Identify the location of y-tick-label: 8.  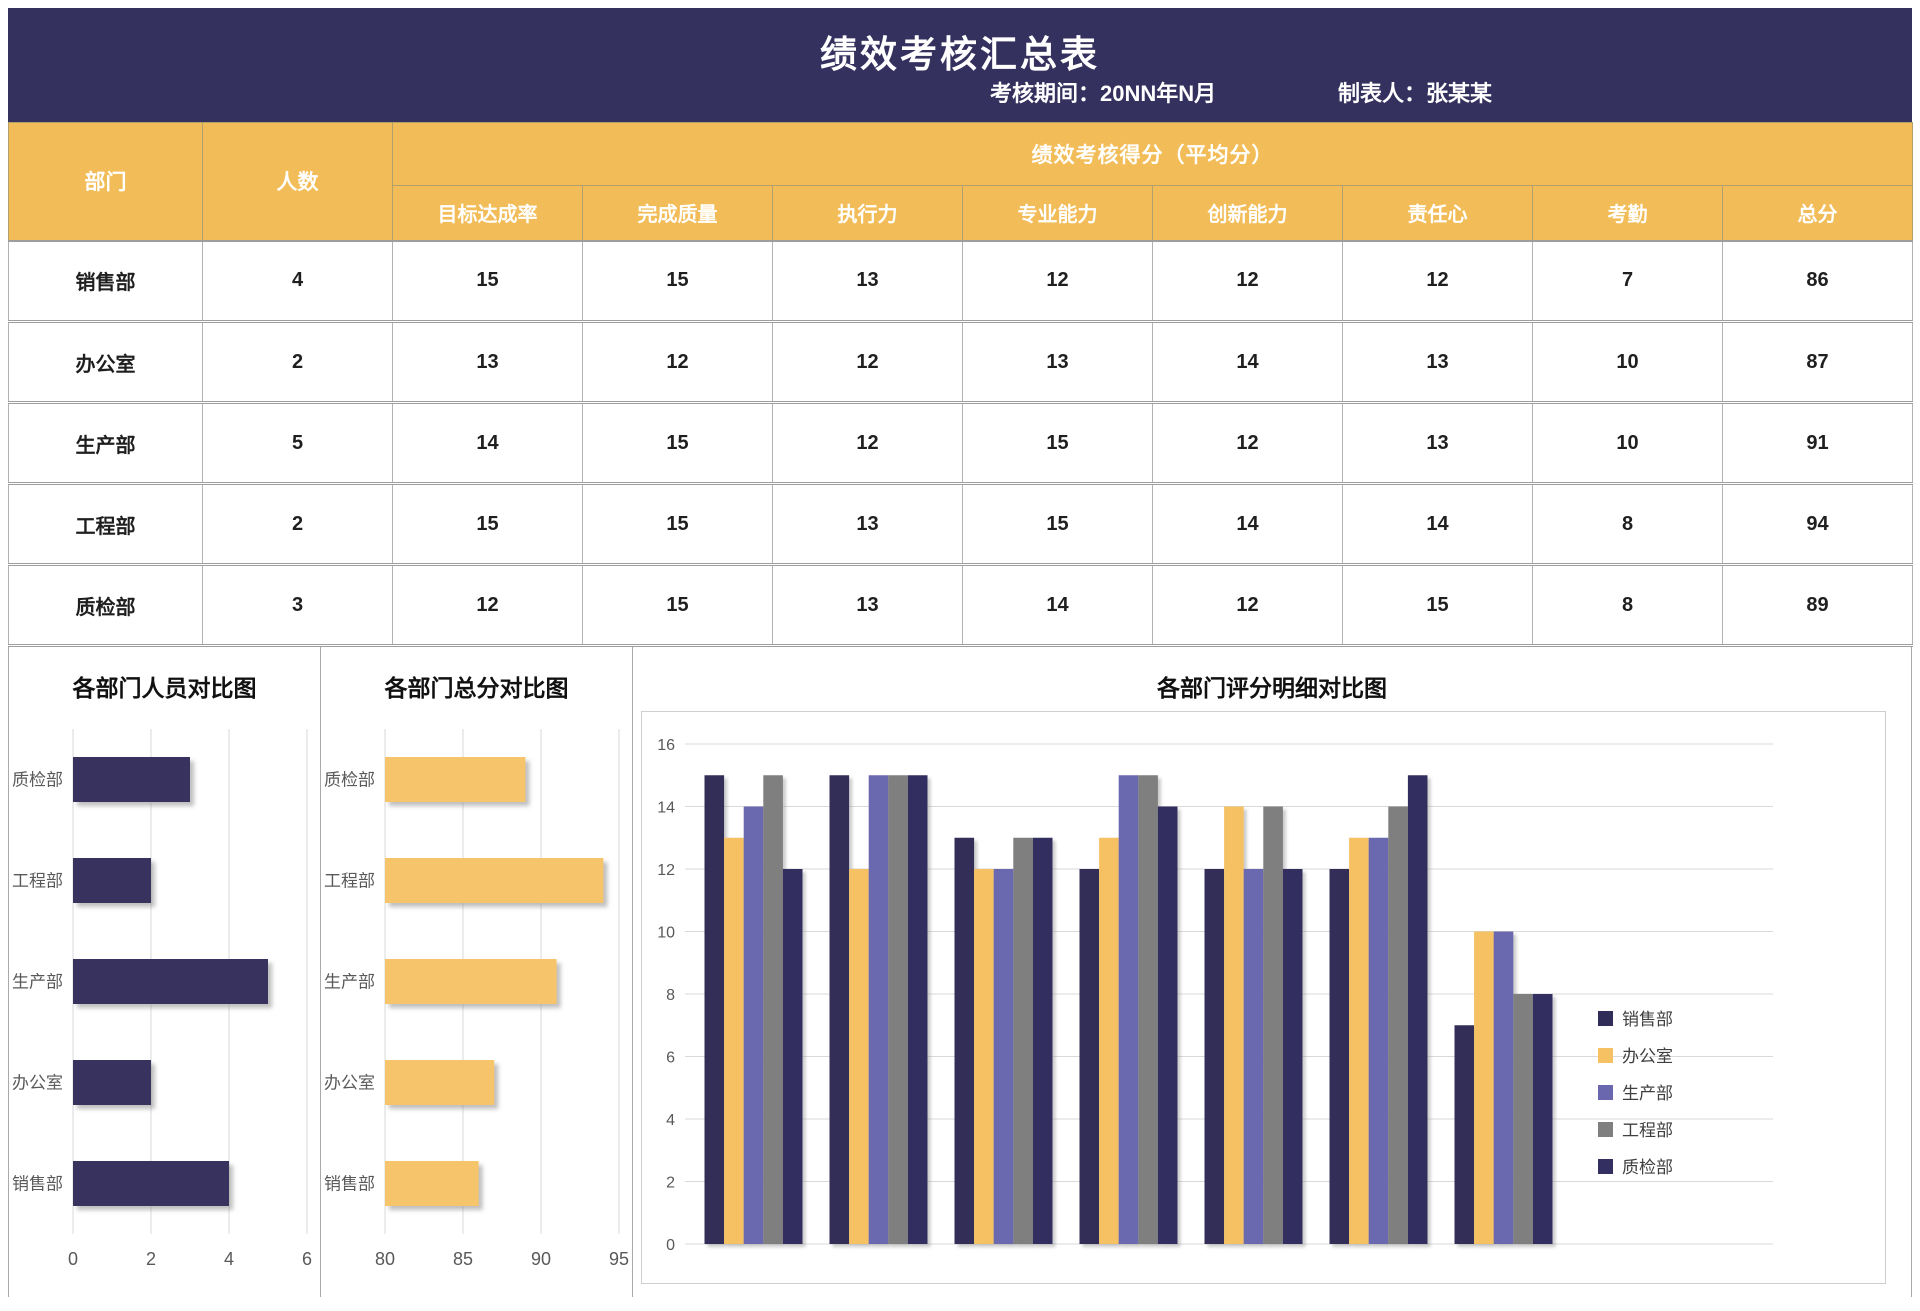
(670, 995).